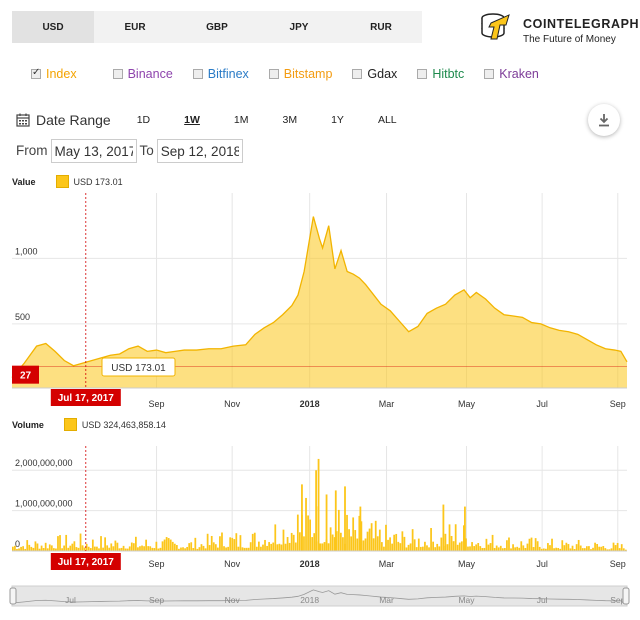 The height and width of the screenshot is (620, 640). What do you see at coordinates (290, 120) in the screenshot?
I see `range-button-3m: 3M` at bounding box center [290, 120].